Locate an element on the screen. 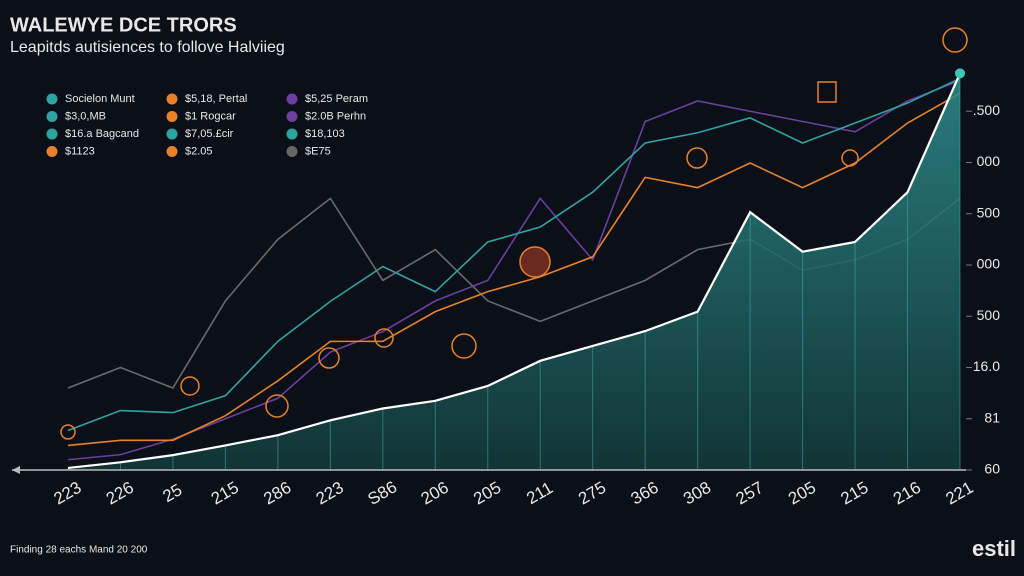  footer: Finding 28 eachs Mand 20 200 is located at coordinates (79, 550).